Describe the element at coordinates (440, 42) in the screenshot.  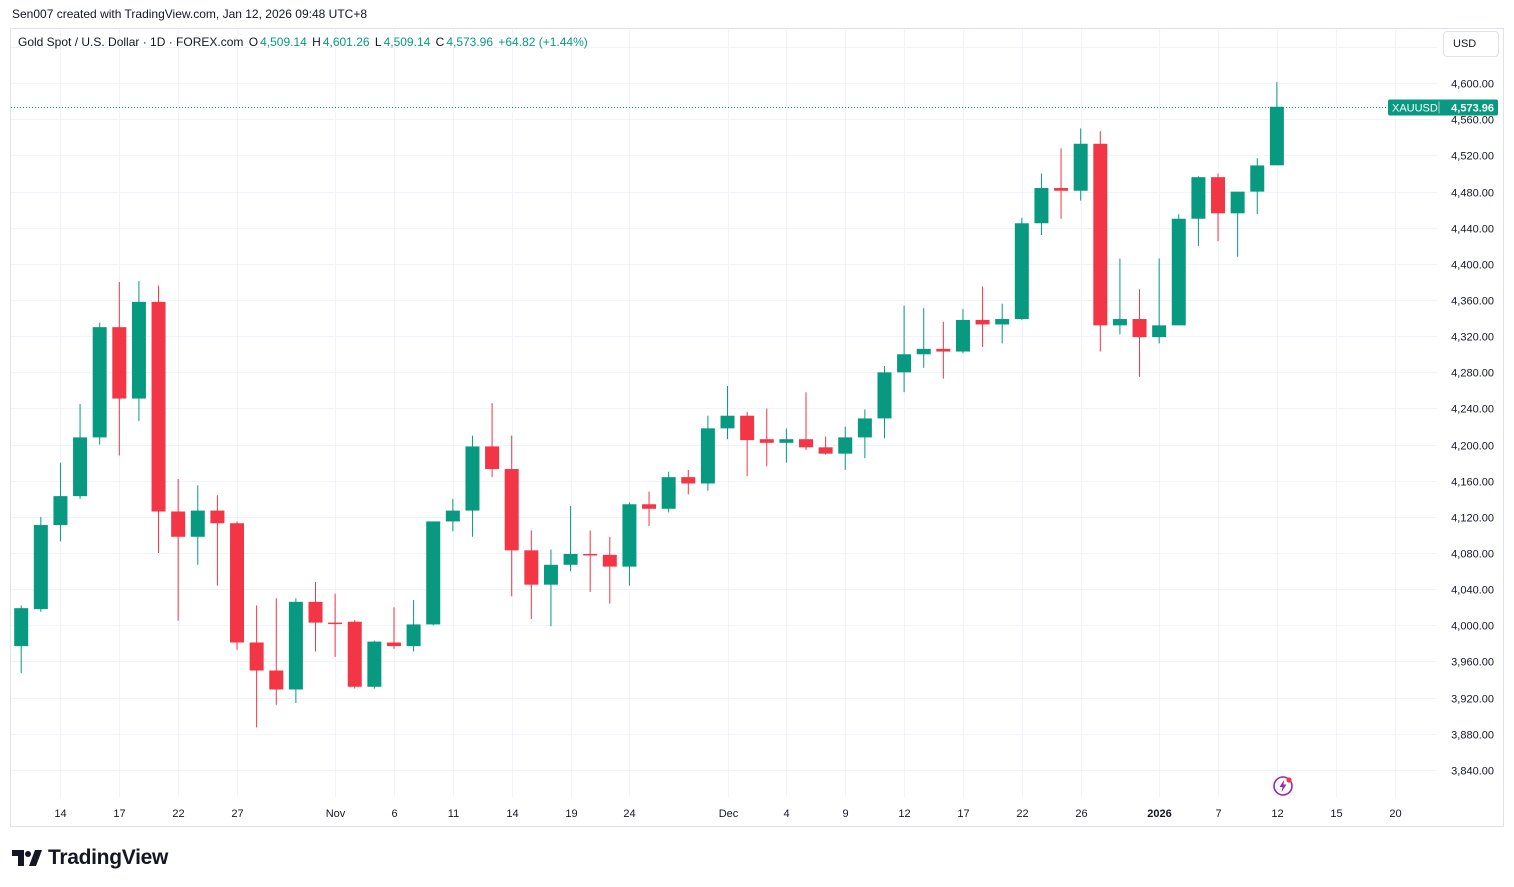
I see `legend-close-label: C` at that location.